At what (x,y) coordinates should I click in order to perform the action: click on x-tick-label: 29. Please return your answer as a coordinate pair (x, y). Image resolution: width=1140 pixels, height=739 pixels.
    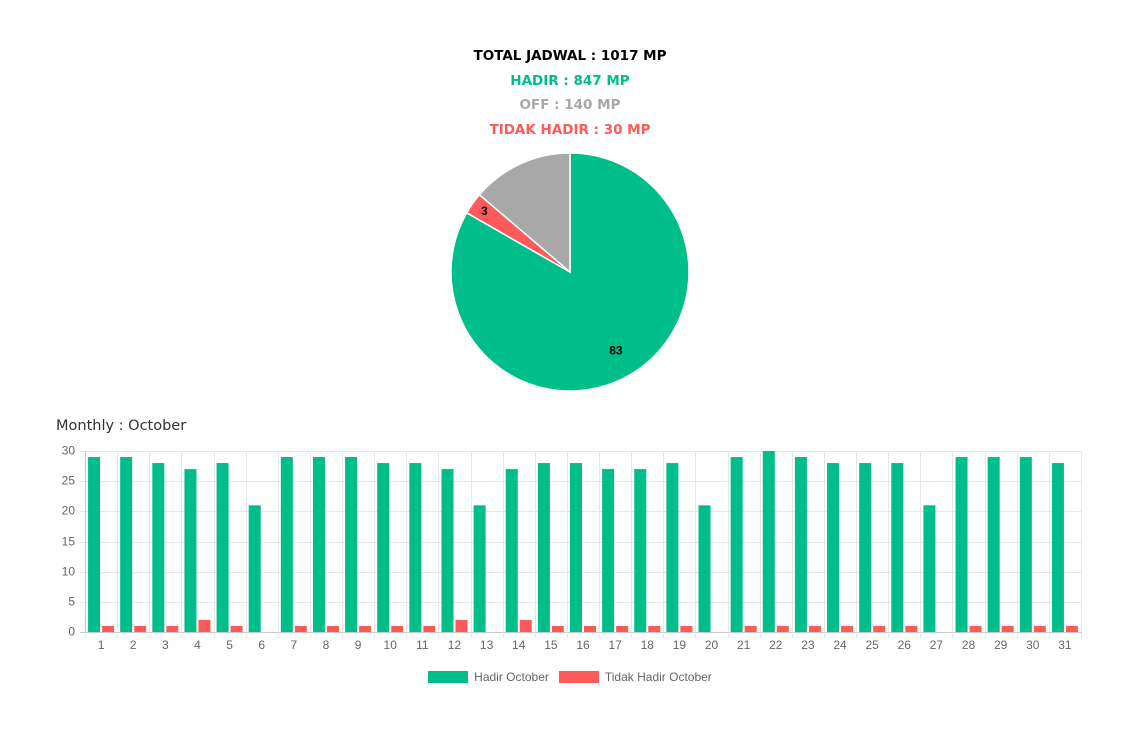
    Looking at the image, I should click on (1001, 645).